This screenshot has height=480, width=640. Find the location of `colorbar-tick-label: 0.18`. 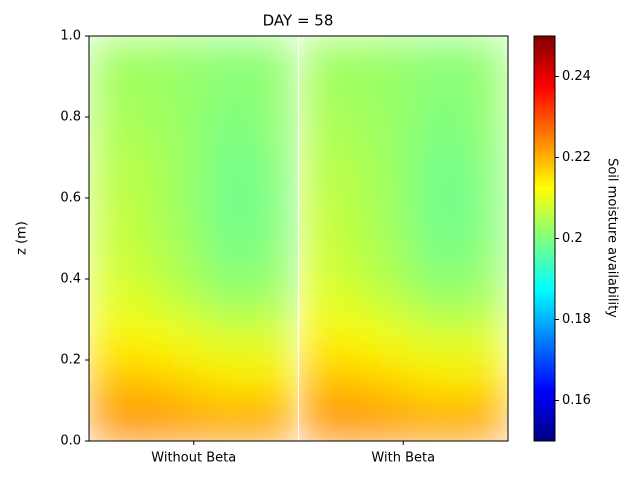

colorbar-tick-label: 0.18 is located at coordinates (576, 319).